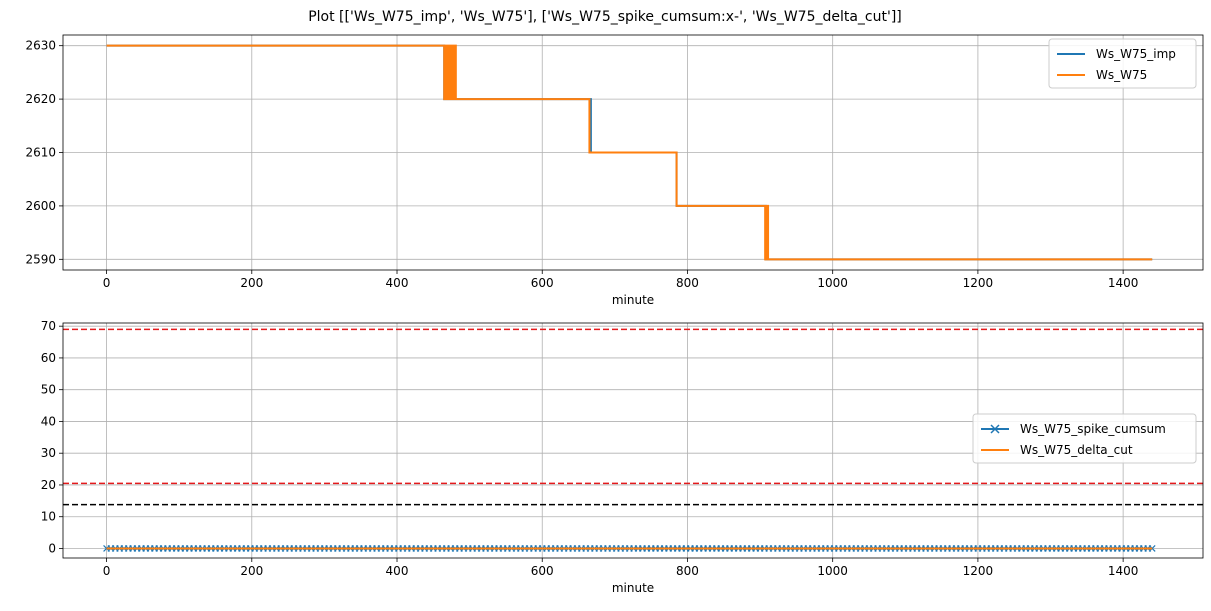 Image resolution: width=1211 pixels, height=611 pixels. Describe the element at coordinates (48, 358) in the screenshot. I see `y-tick-label: 60` at that location.